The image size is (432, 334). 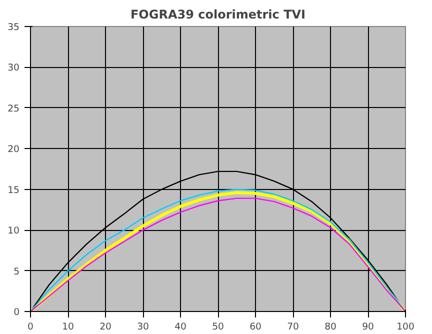 What do you see at coordinates (180, 327) in the screenshot?
I see `x-tick-label: 40` at bounding box center [180, 327].